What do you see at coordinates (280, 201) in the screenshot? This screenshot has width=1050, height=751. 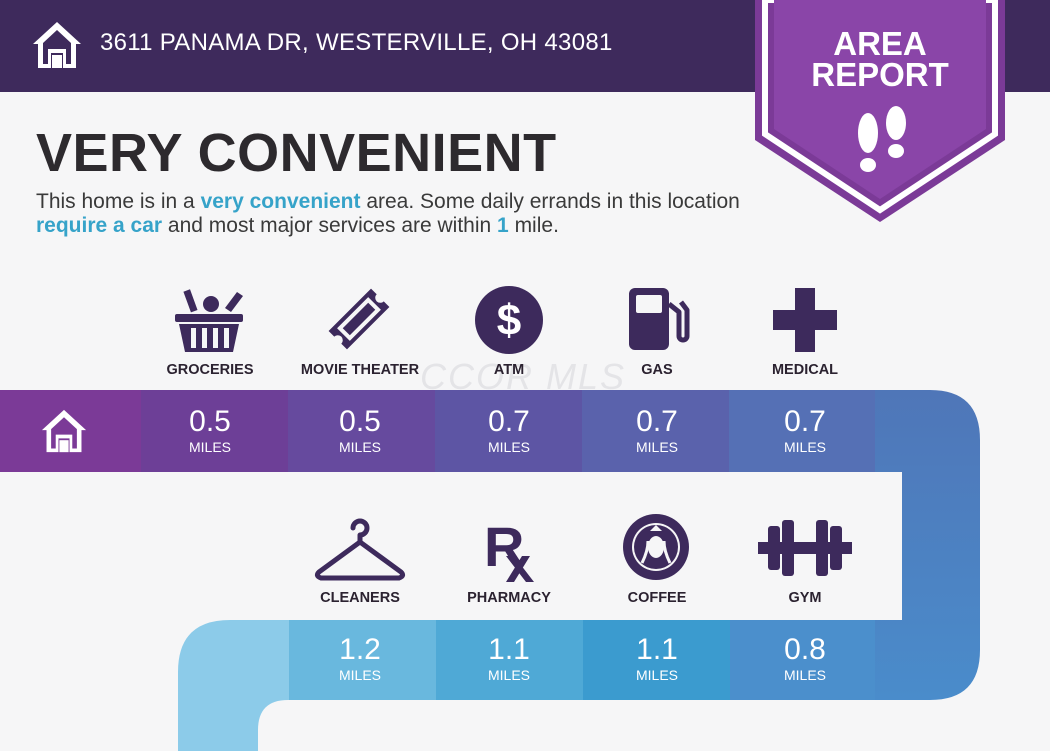 I see `desc-highlight: very convenient` at bounding box center [280, 201].